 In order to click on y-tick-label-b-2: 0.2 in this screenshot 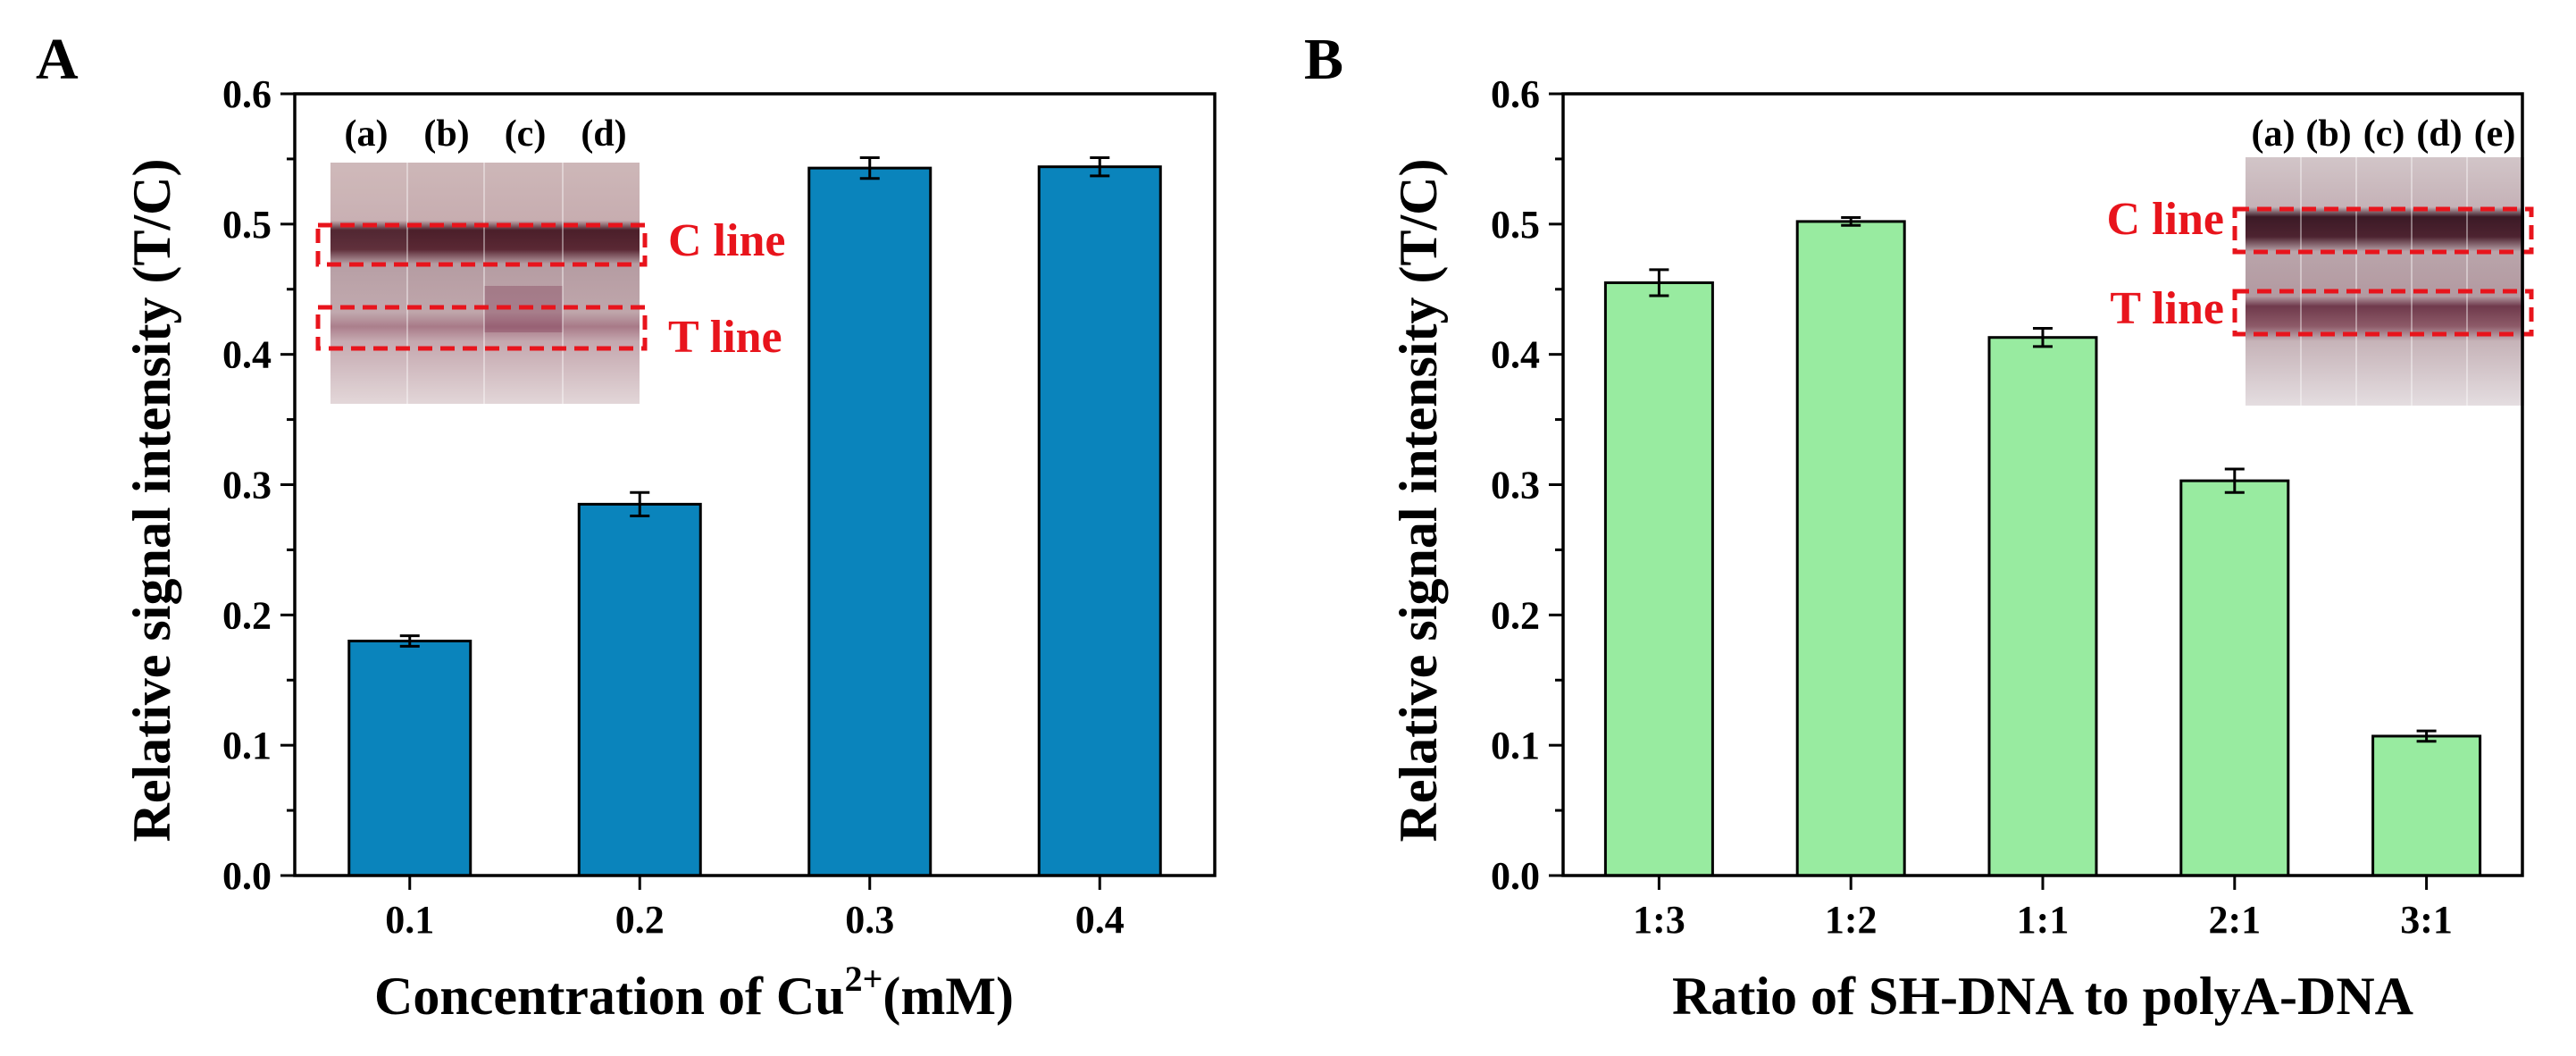, I will do `click(1516, 615)`.